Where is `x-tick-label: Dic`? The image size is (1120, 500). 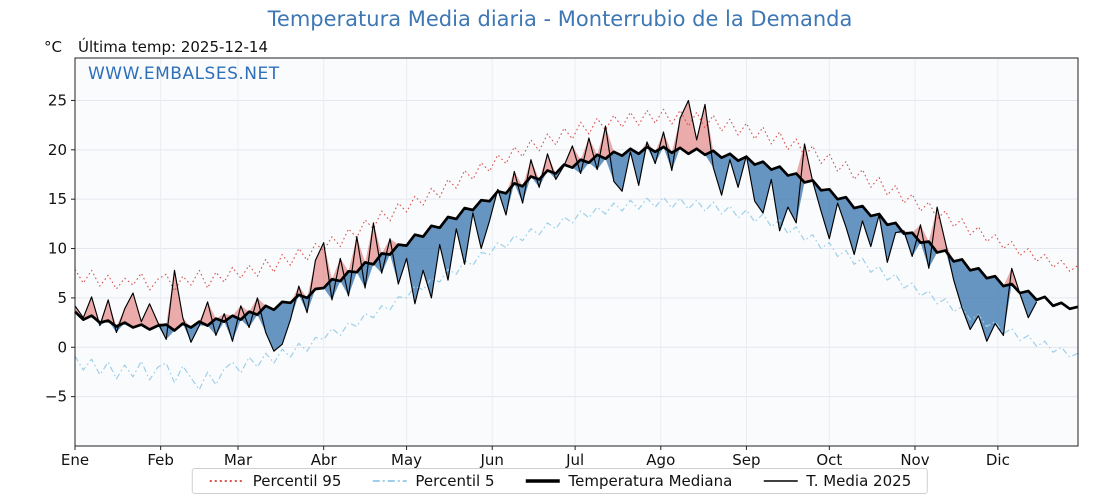 x-tick-label: Dic is located at coordinates (998, 460).